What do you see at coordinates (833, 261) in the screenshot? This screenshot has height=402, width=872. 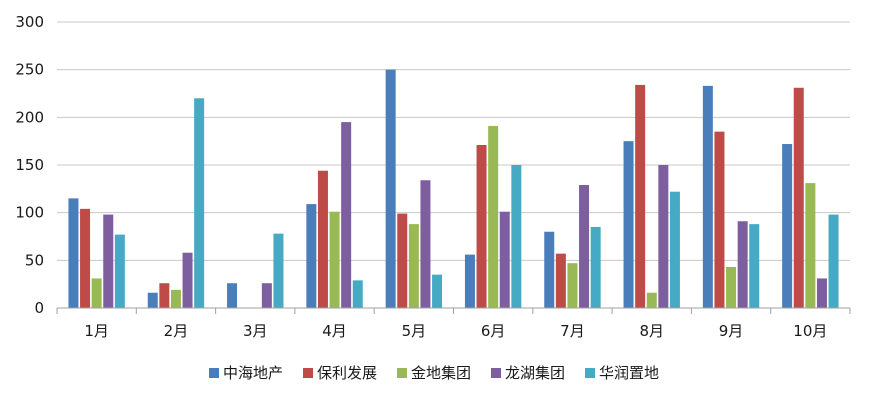 I see `bar-华润置地-10月` at bounding box center [833, 261].